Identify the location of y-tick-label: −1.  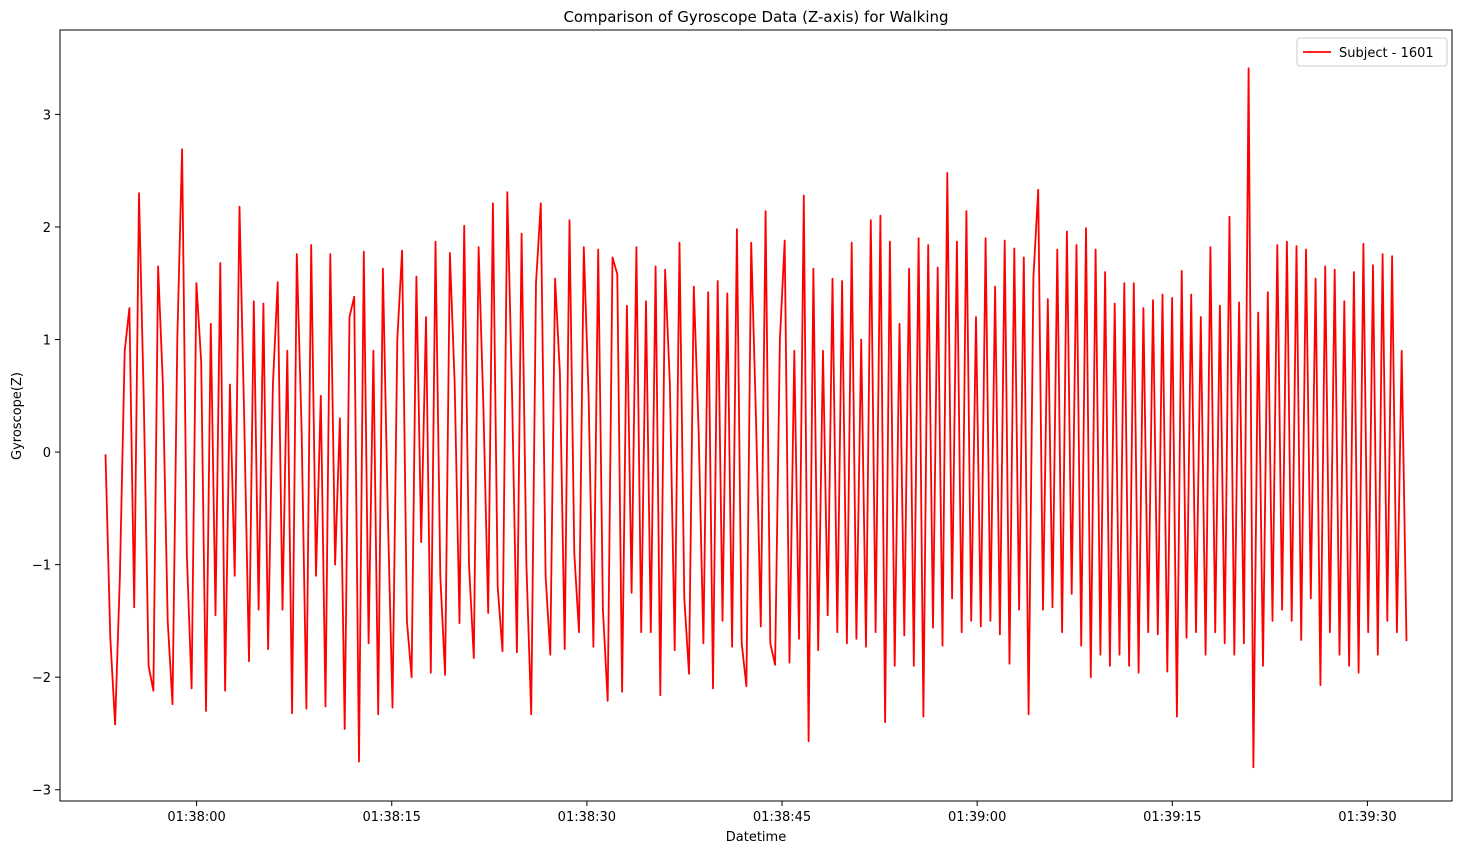
(41, 566).